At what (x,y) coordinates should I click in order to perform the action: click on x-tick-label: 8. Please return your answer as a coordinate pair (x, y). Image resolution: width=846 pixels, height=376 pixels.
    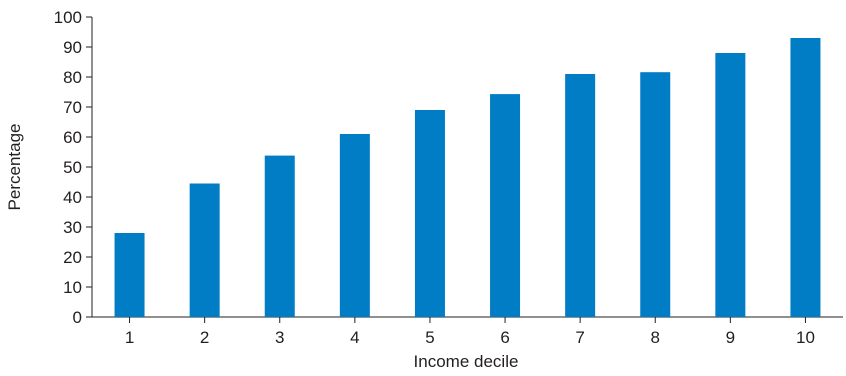
    Looking at the image, I should click on (655, 337).